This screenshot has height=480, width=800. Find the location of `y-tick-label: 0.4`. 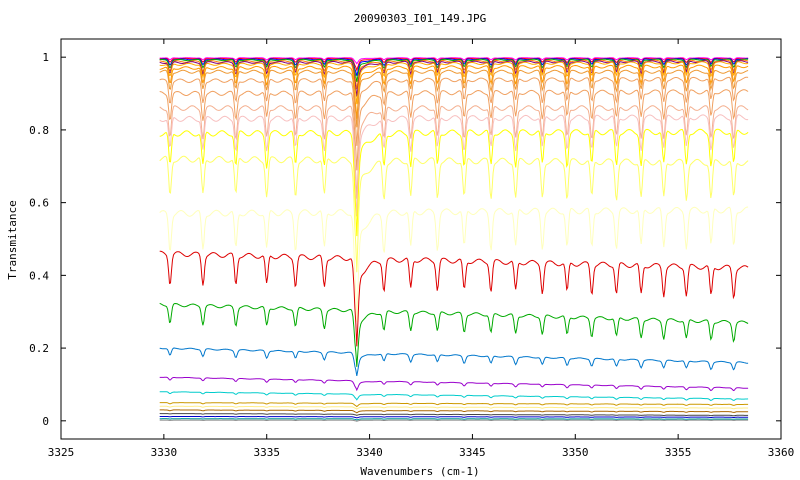

y-tick-label: 0.4 is located at coordinates (39, 275).